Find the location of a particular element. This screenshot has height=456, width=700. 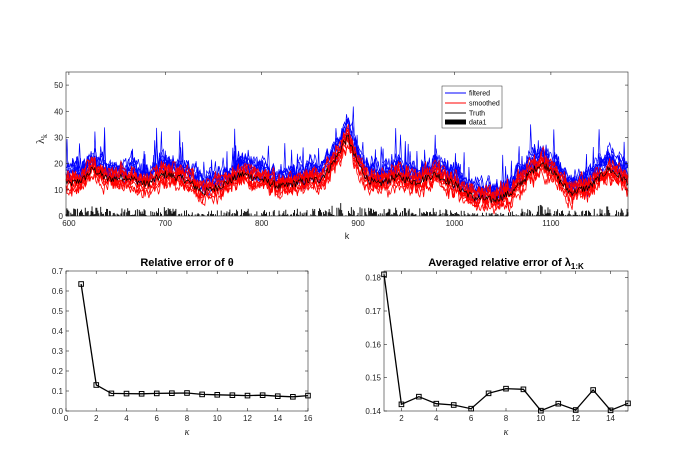

br-x-tick-label: 6 is located at coordinates (471, 418).